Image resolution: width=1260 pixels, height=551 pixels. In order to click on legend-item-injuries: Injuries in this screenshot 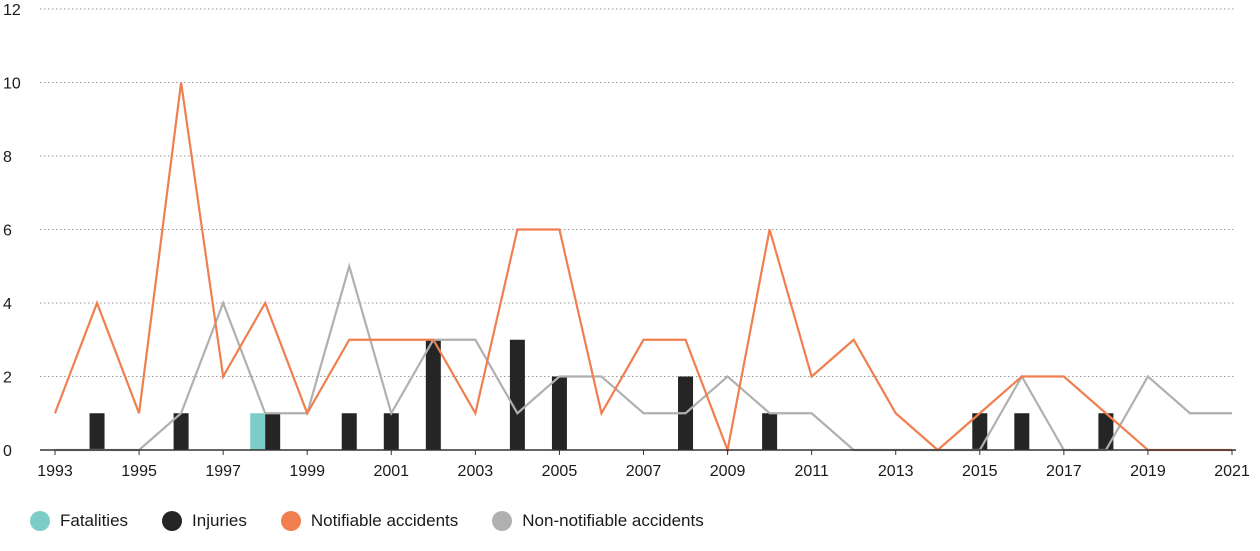, I will do `click(204, 521)`.